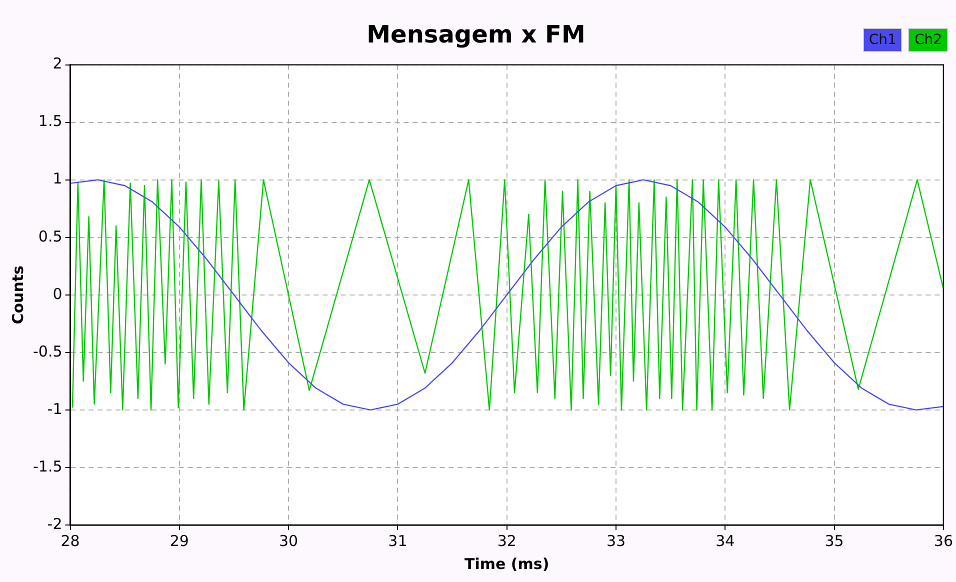  Describe the element at coordinates (882, 40) in the screenshot. I see `text: Ch1` at that location.